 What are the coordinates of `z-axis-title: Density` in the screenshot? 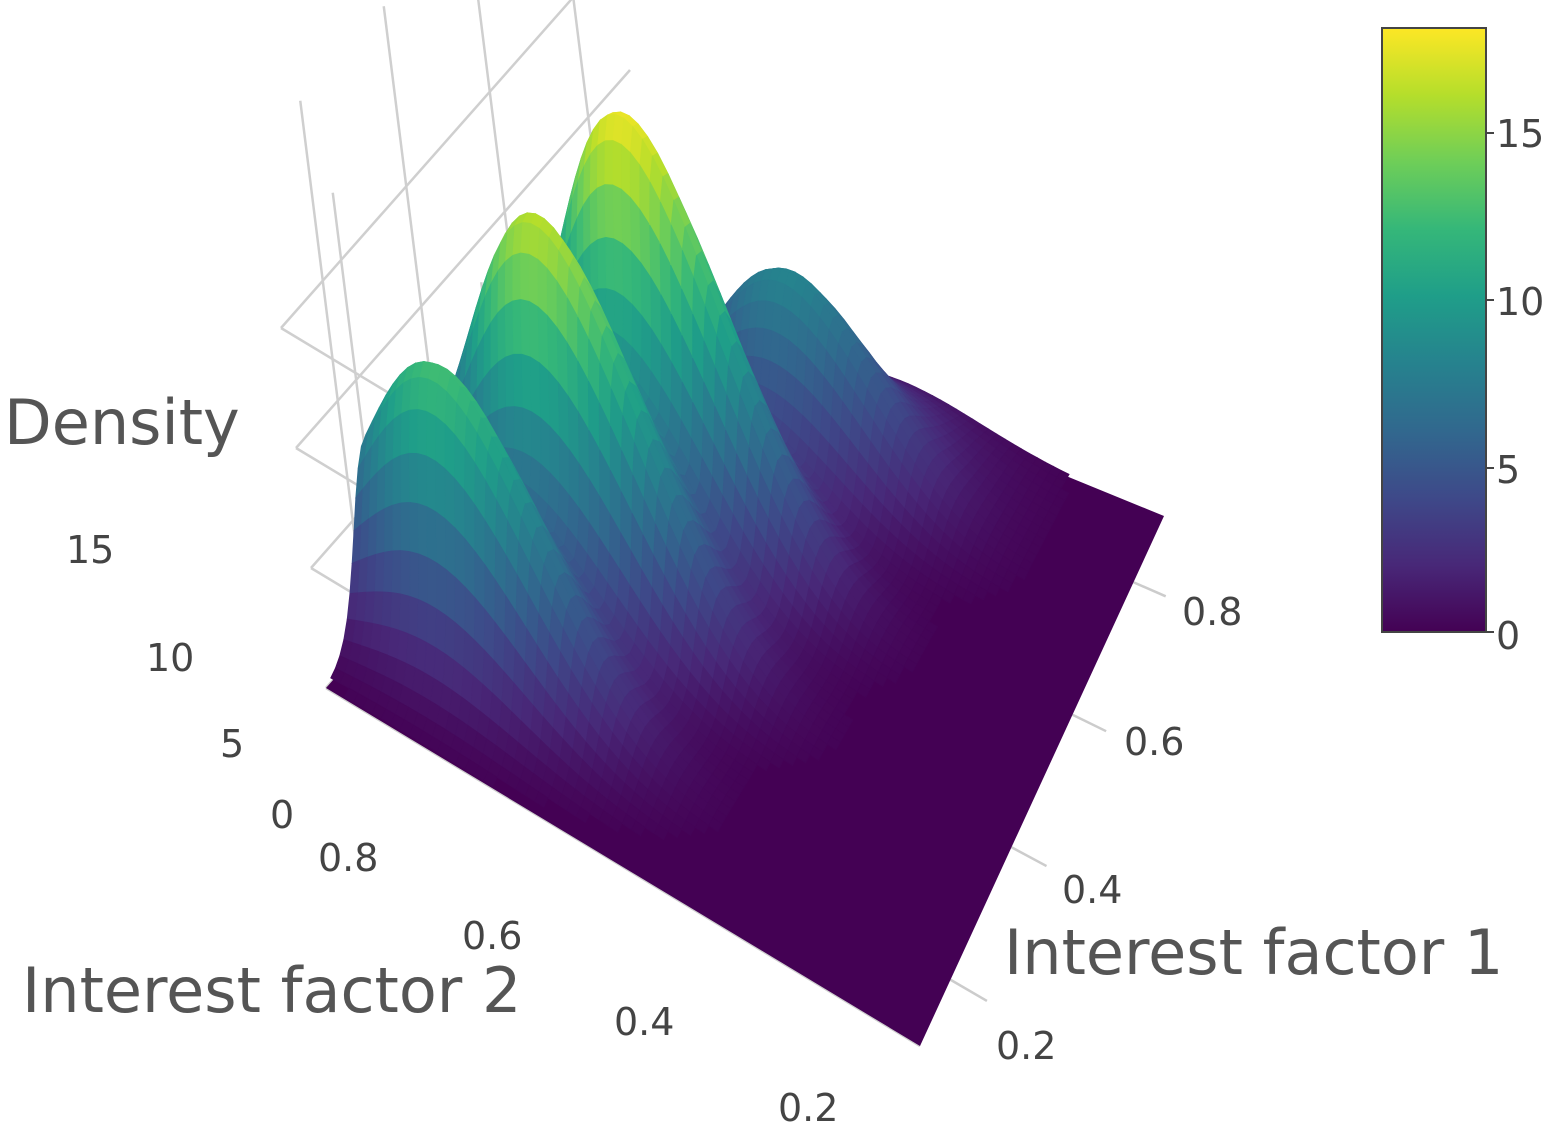 It's located at (122, 422).